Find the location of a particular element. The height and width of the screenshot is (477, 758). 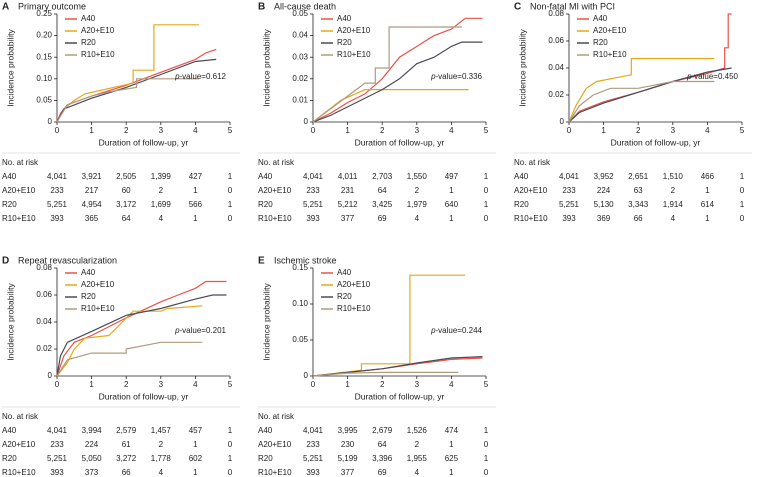

panel-letter: B is located at coordinates (261, 7).